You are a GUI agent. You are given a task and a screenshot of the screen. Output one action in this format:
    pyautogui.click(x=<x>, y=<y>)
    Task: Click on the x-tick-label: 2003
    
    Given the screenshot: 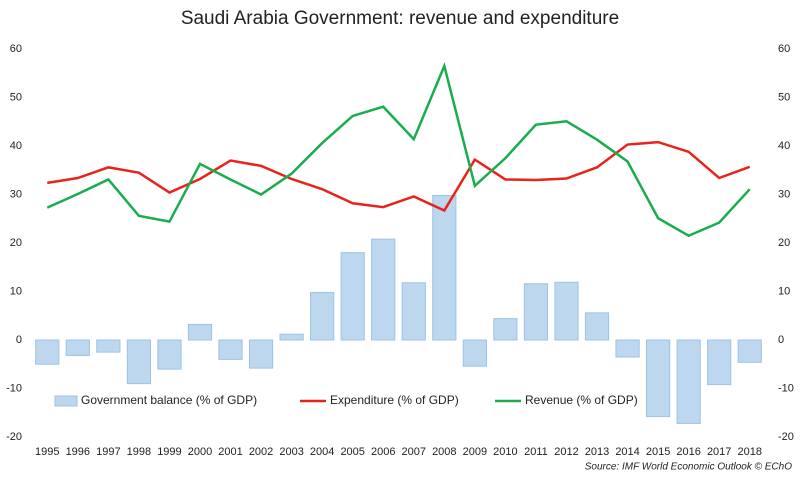 What is the action you would take?
    pyautogui.click(x=291, y=452)
    